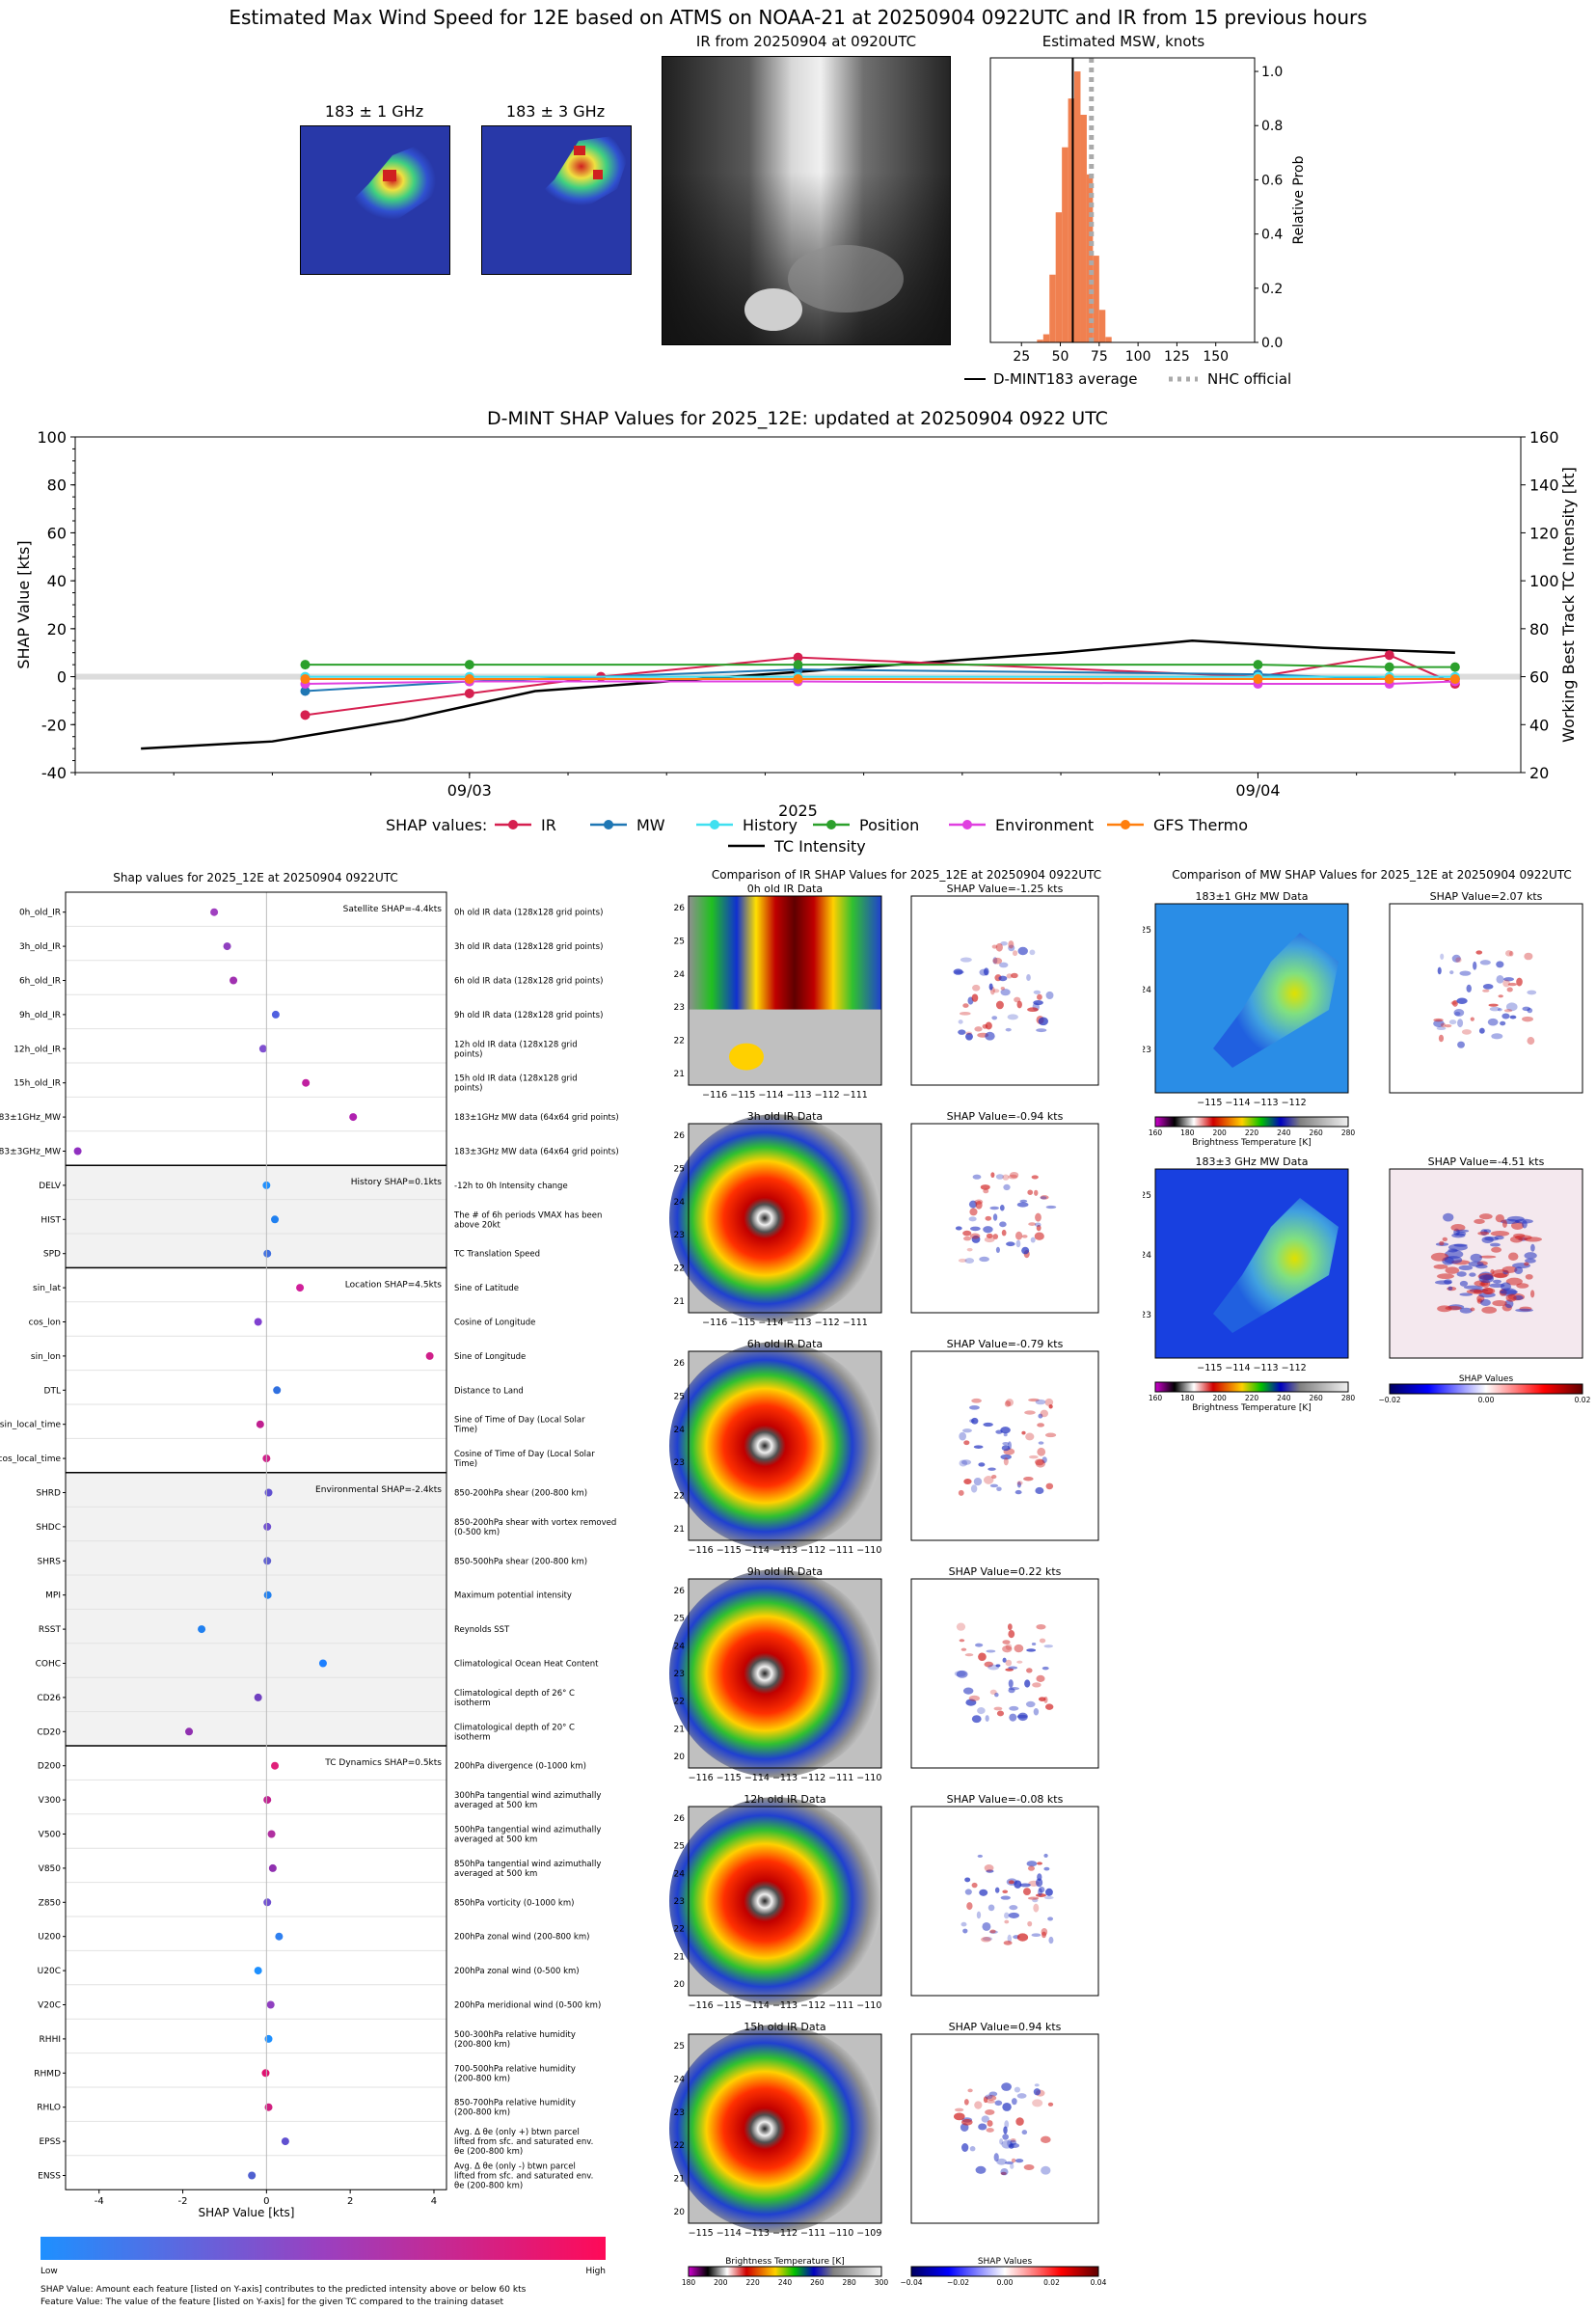 Image resolution: width=1596 pixels, height=2311 pixels. I want to click on feat-x-tick-label: 0, so click(266, 2202).